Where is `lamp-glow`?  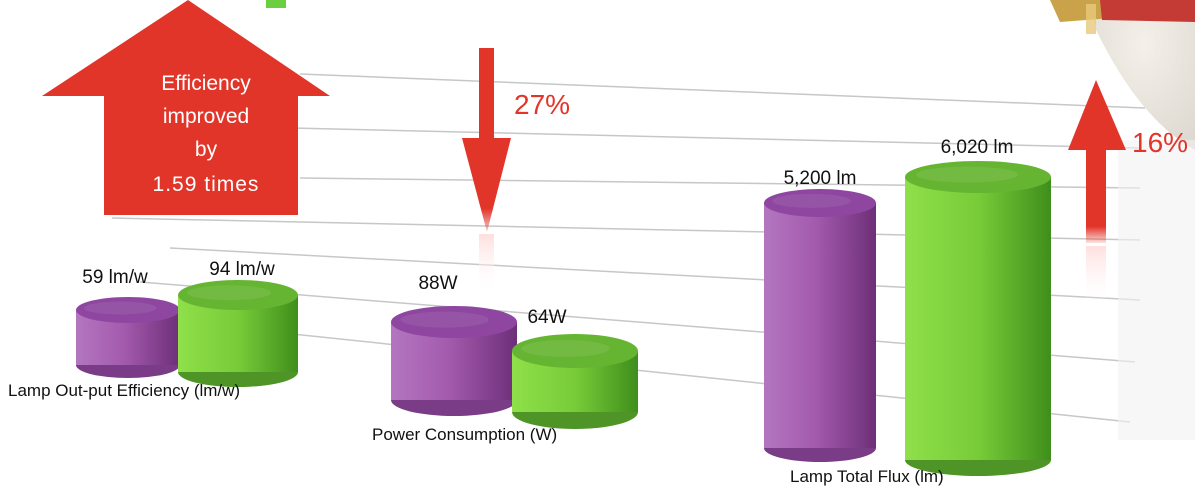 lamp-glow is located at coordinates (1156, 290).